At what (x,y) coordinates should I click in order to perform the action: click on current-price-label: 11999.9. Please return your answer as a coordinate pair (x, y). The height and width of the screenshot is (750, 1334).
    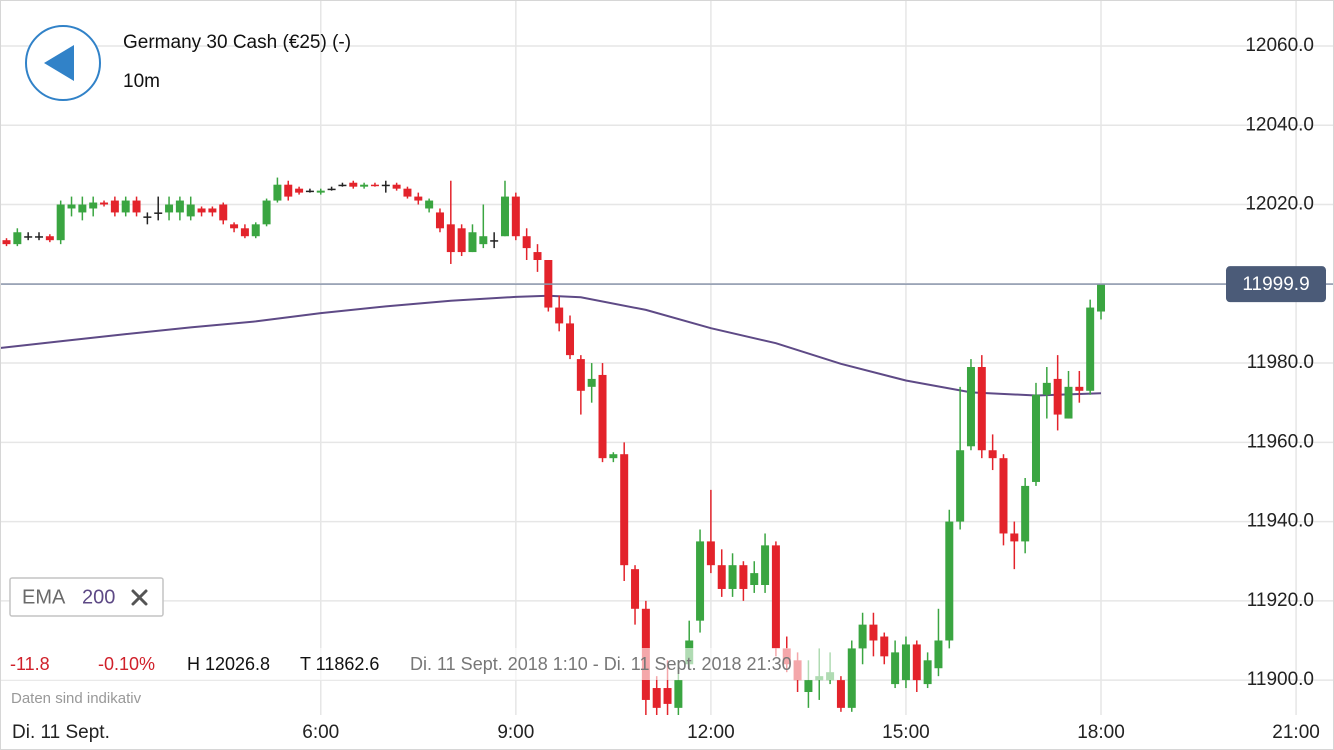
    Looking at the image, I should click on (1275, 284).